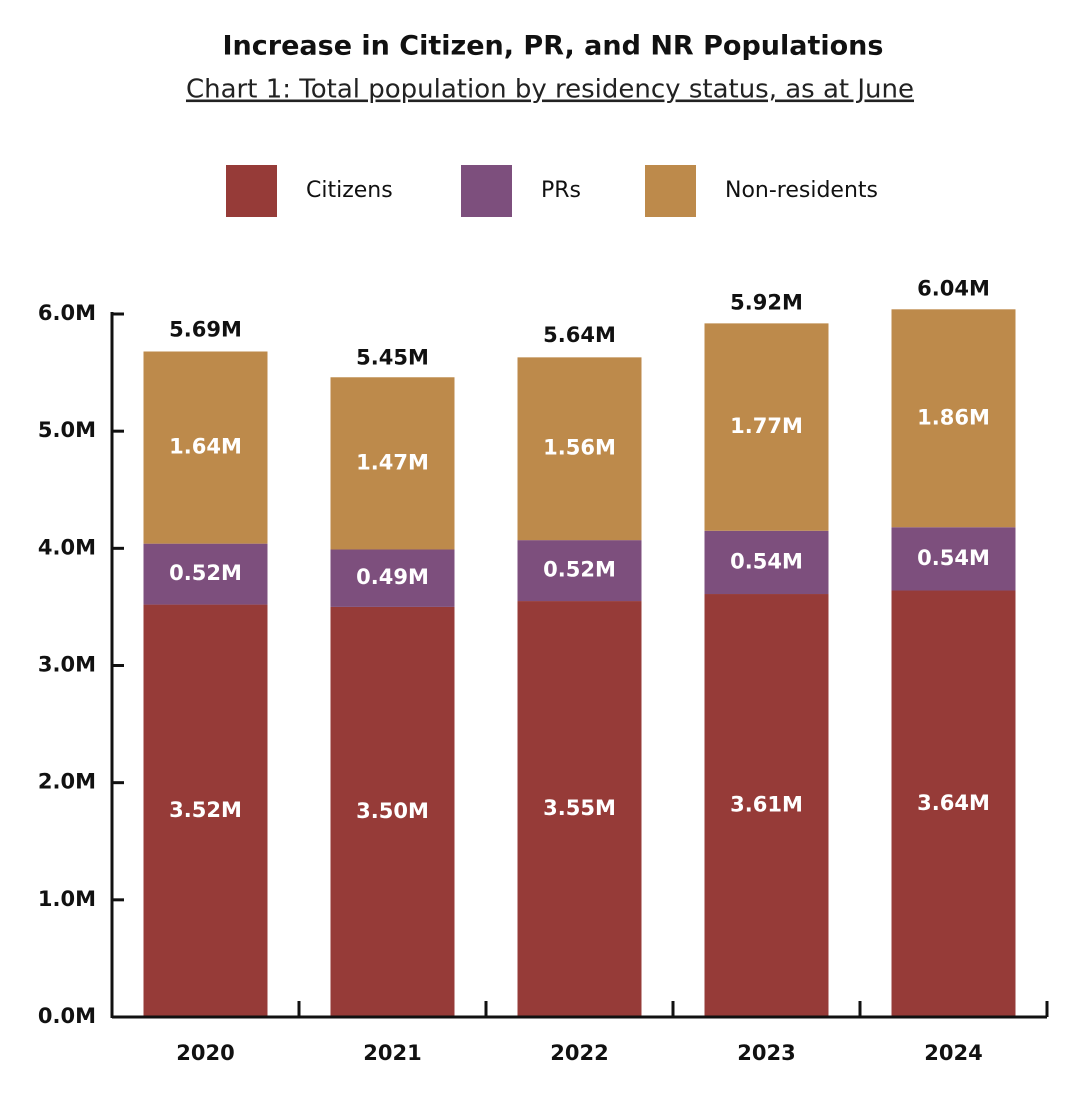 The height and width of the screenshot is (1106, 1080). What do you see at coordinates (67, 665) in the screenshot?
I see `y-tick-label: 3.0M` at bounding box center [67, 665].